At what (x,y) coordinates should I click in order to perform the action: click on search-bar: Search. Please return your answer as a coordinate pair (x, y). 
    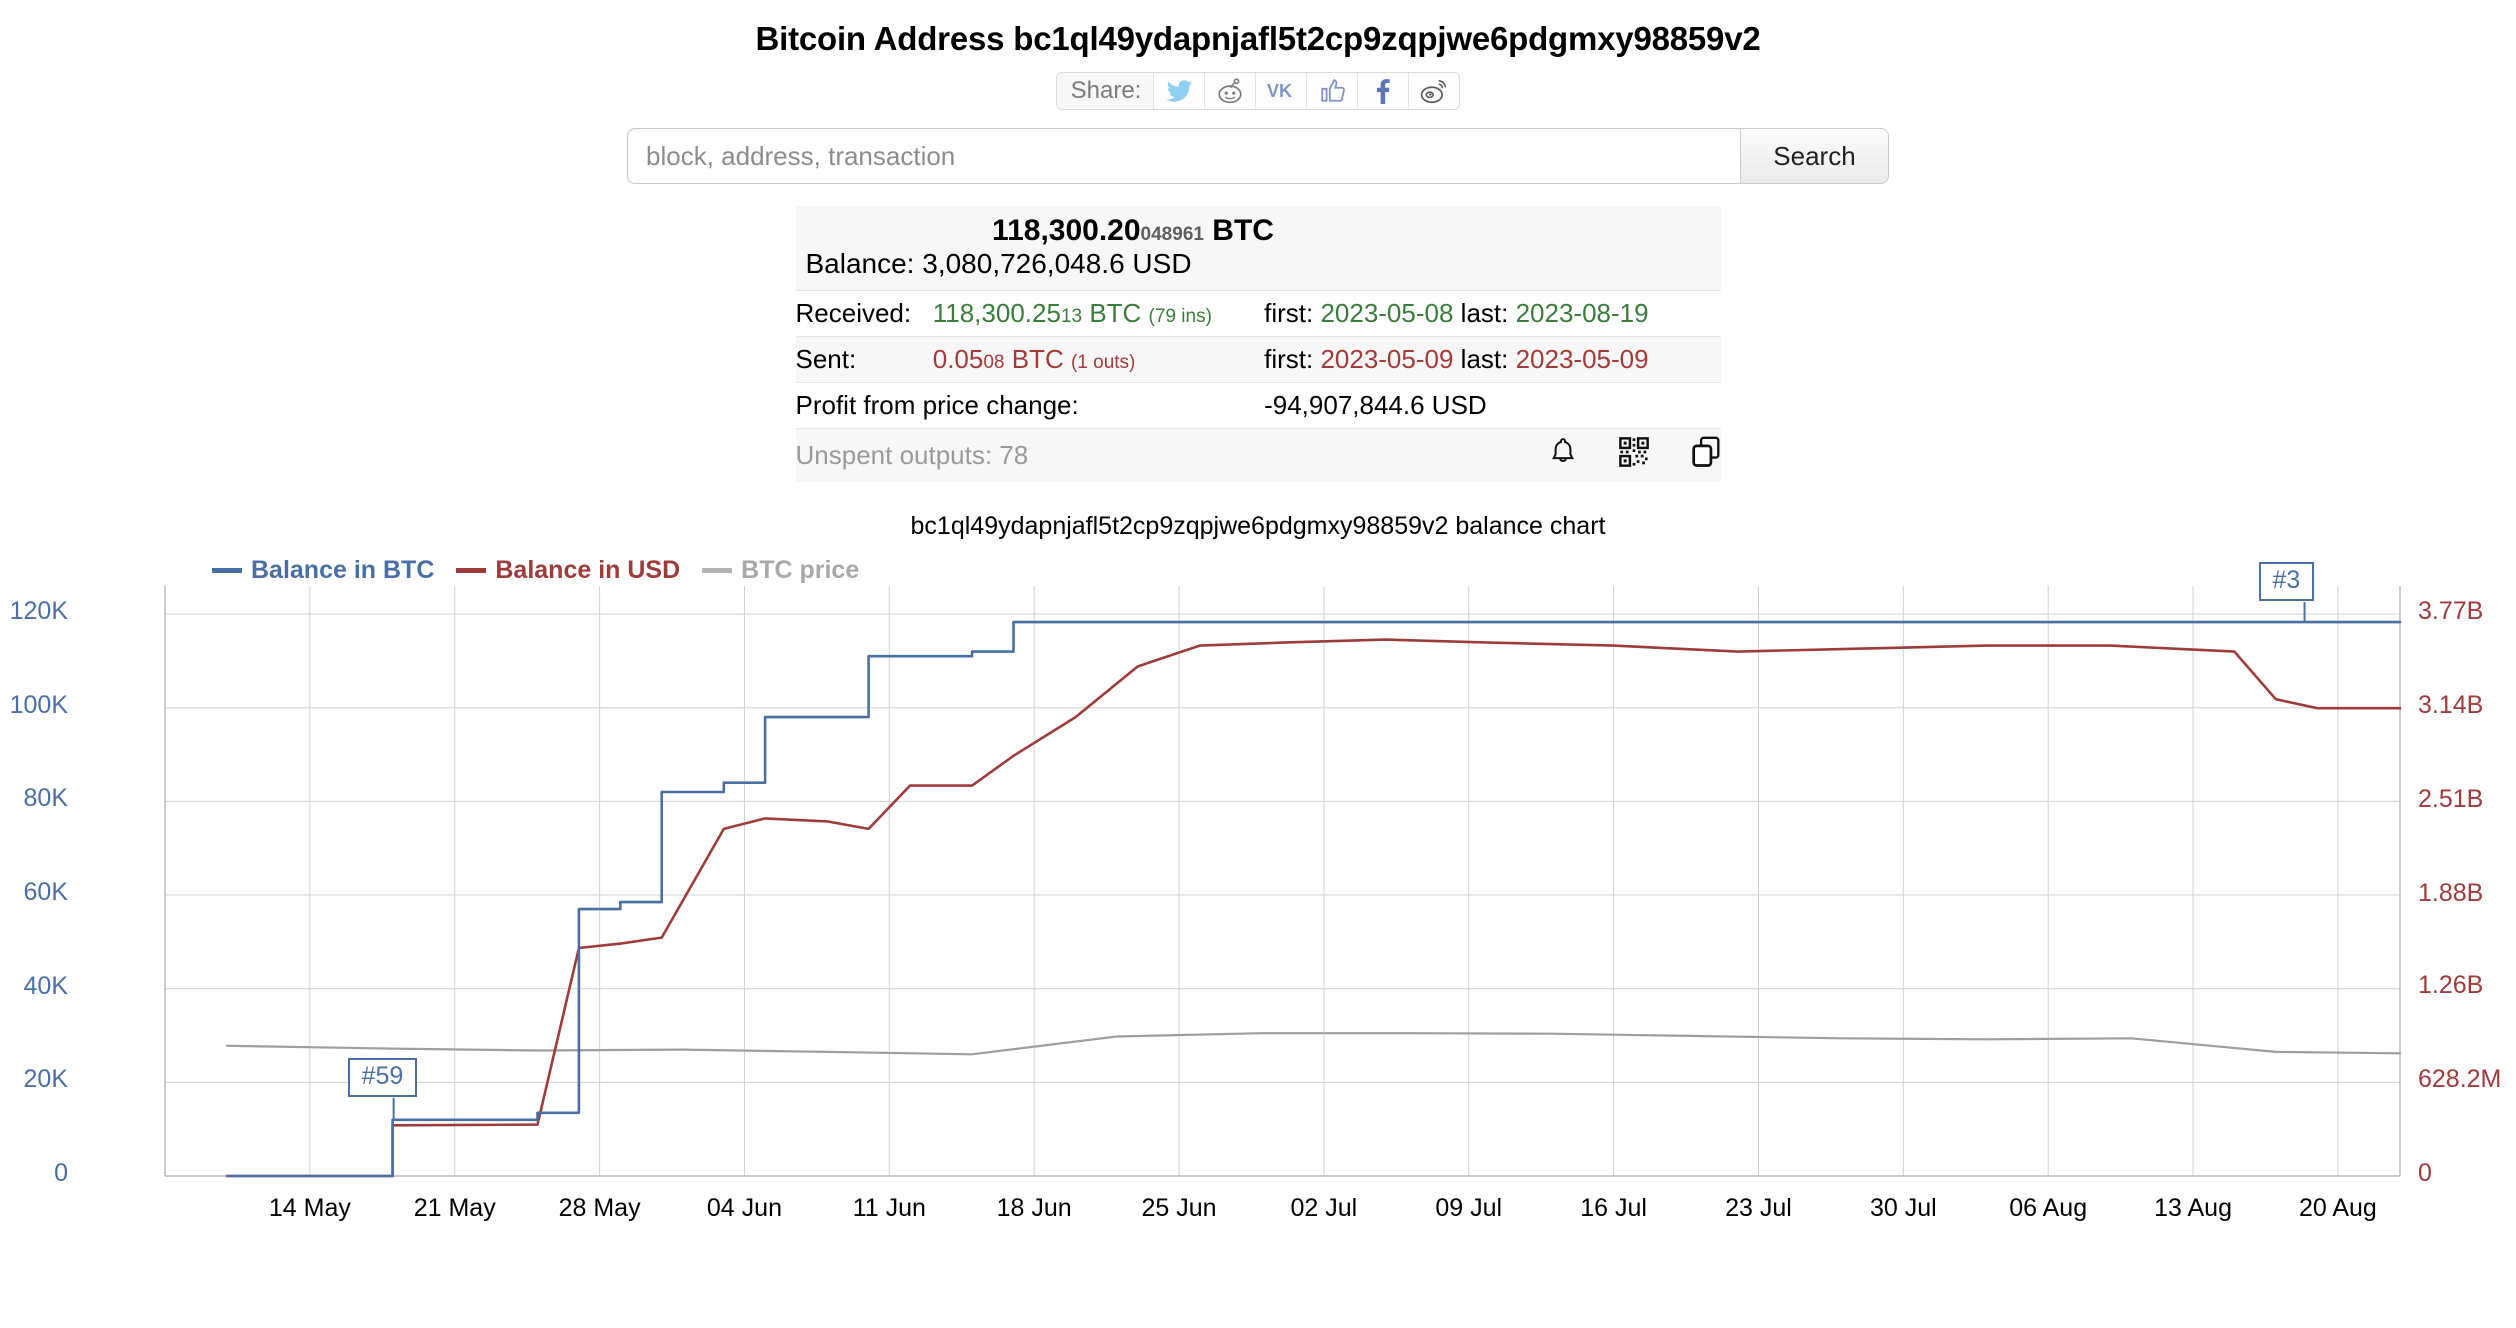
    Looking at the image, I should click on (1258, 156).